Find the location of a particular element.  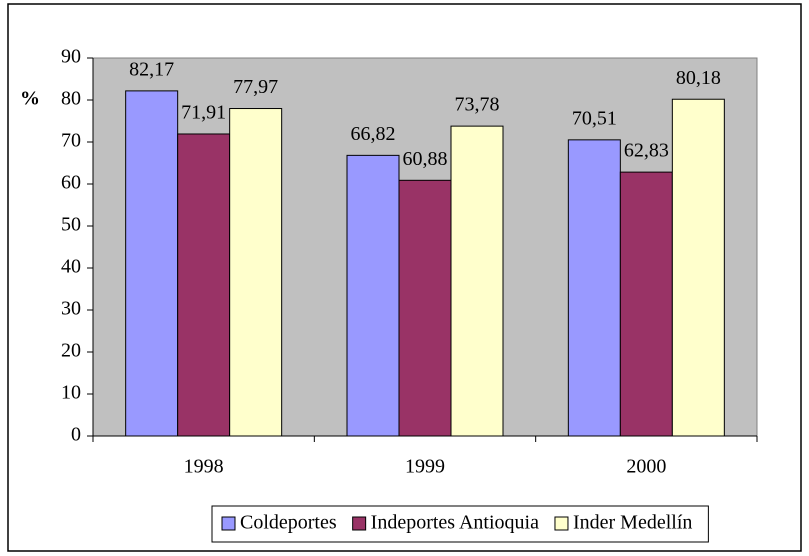

legend-label: Inder Medellín is located at coordinates (632, 523).